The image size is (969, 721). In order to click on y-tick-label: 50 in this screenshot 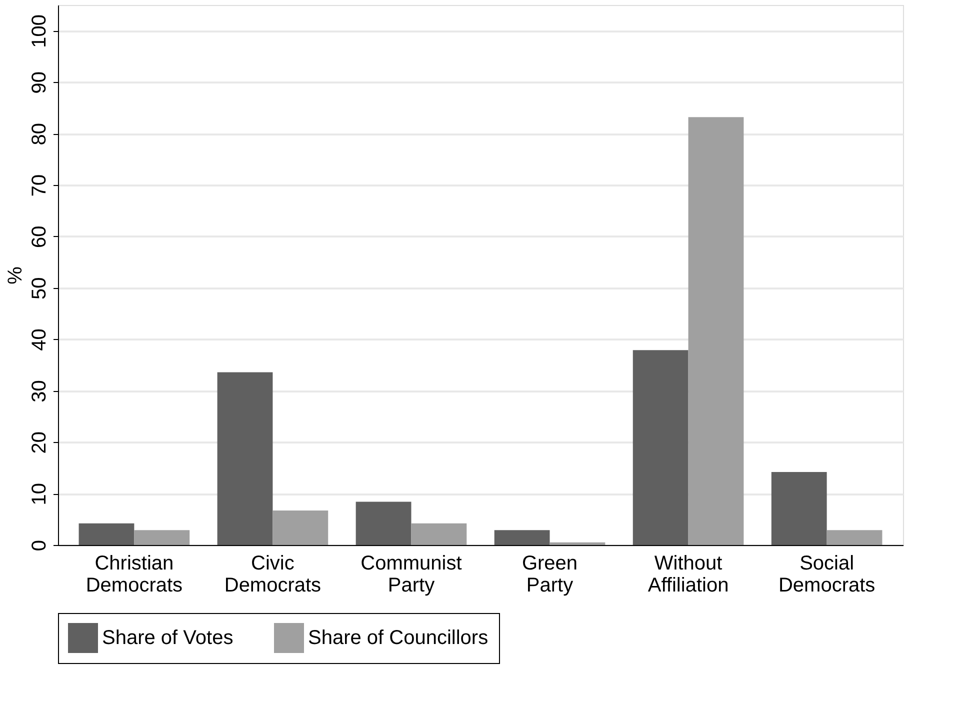, I will do `click(39, 288)`.